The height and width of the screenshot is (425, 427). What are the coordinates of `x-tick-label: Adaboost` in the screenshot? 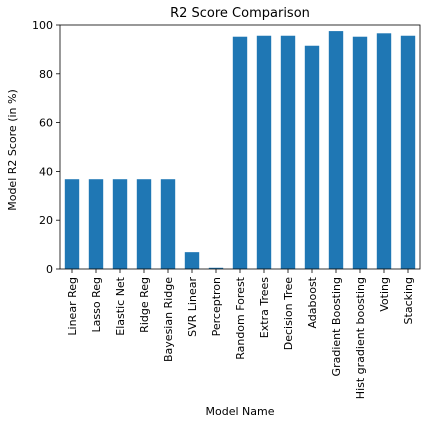 It's located at (312, 302).